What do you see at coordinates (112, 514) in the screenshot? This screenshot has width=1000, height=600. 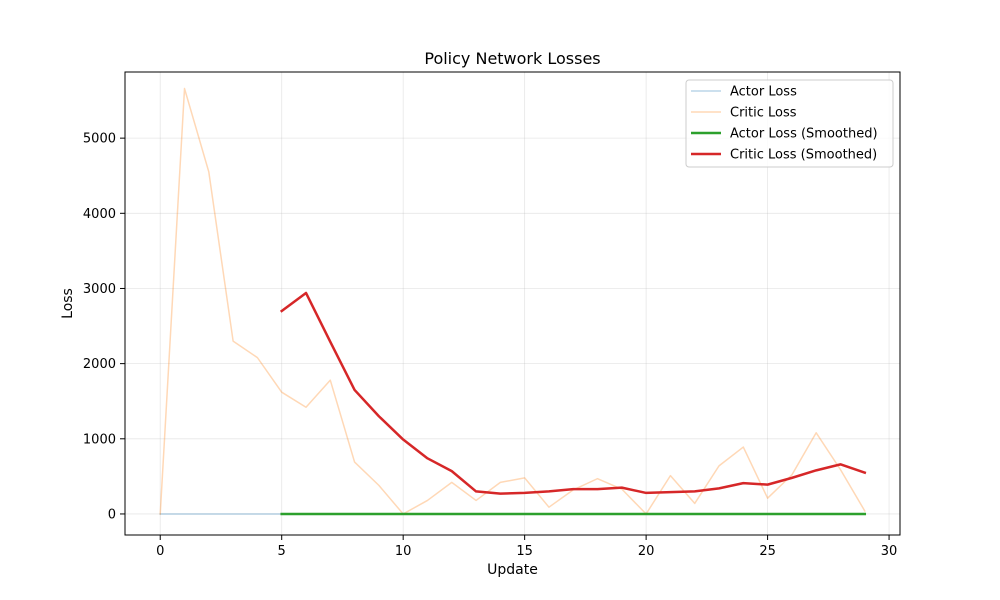 I see `y-tick-label: 0` at bounding box center [112, 514].